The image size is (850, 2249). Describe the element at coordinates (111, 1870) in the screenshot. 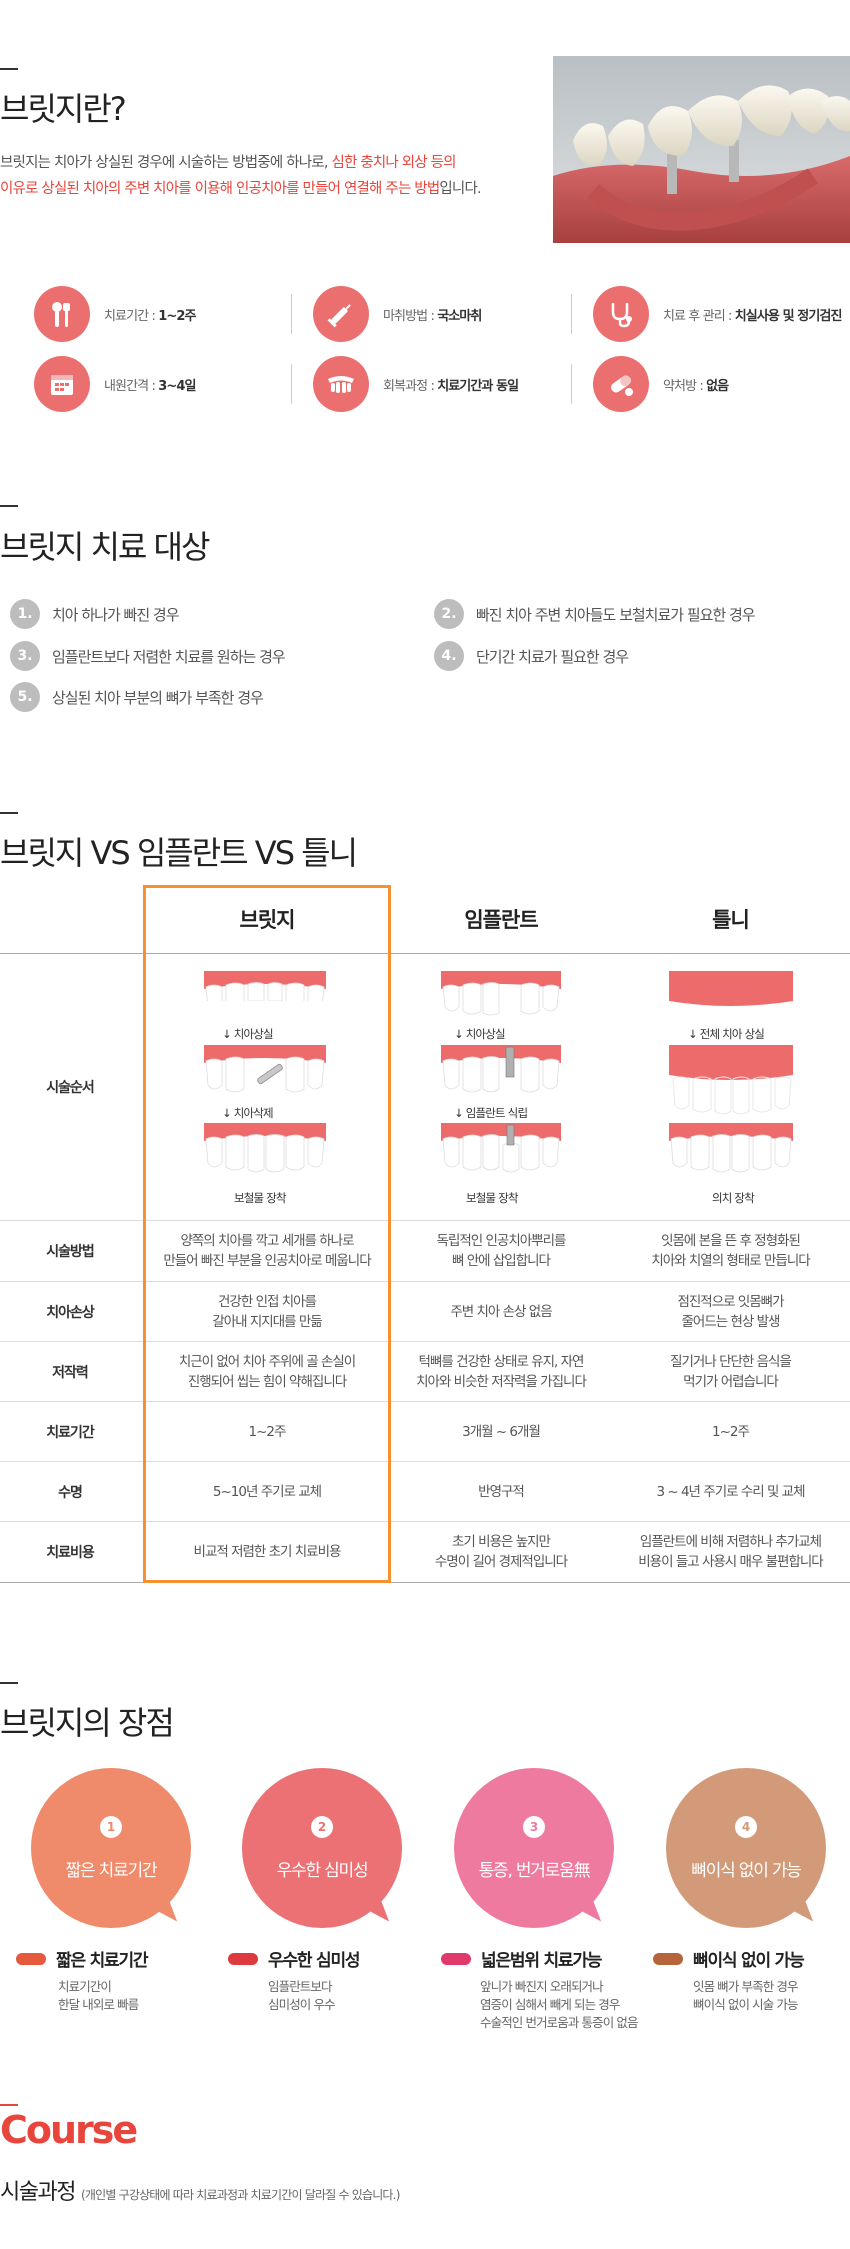

I see `advantage-bubble-text: 짧은 치료기간` at that location.